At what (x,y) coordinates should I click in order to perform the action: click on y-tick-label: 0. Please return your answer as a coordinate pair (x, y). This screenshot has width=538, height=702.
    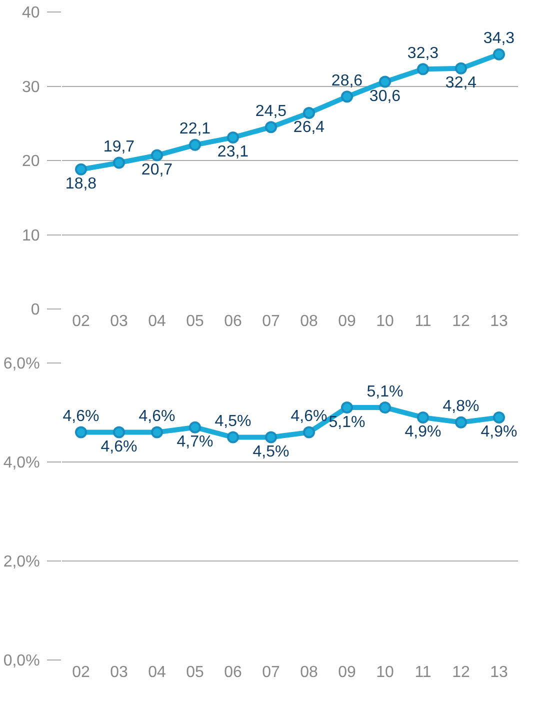
    Looking at the image, I should click on (35, 310).